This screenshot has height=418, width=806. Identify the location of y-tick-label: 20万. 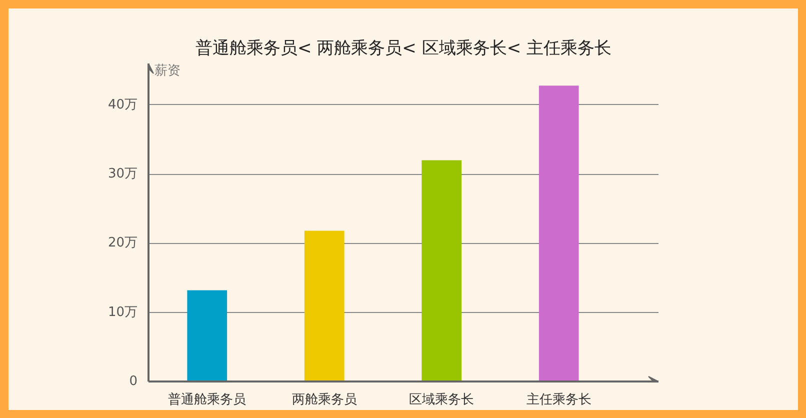
(123, 243).